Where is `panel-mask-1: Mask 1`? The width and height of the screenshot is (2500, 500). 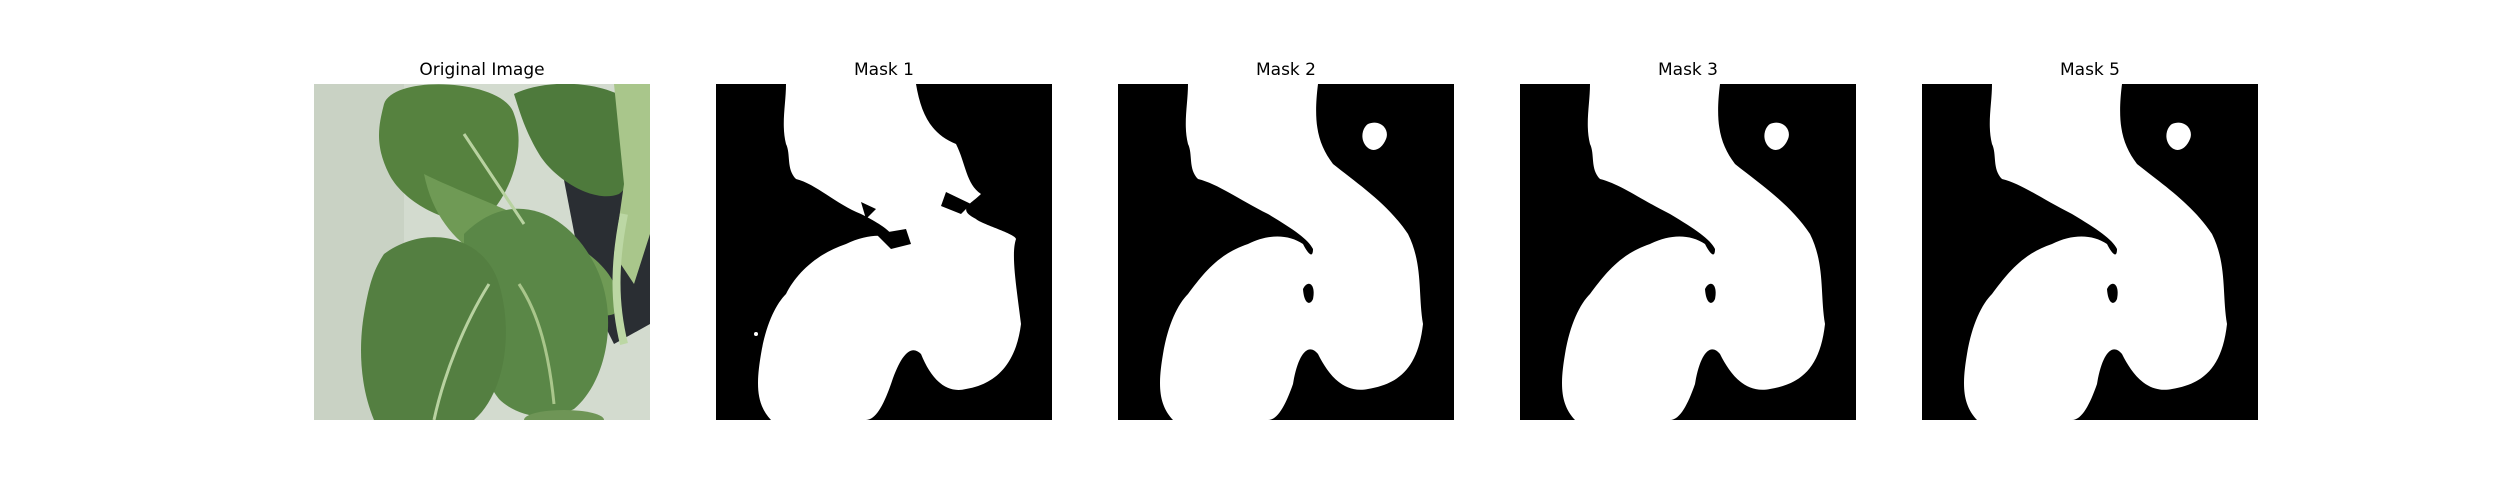 panel-mask-1: Mask 1 is located at coordinates (884, 250).